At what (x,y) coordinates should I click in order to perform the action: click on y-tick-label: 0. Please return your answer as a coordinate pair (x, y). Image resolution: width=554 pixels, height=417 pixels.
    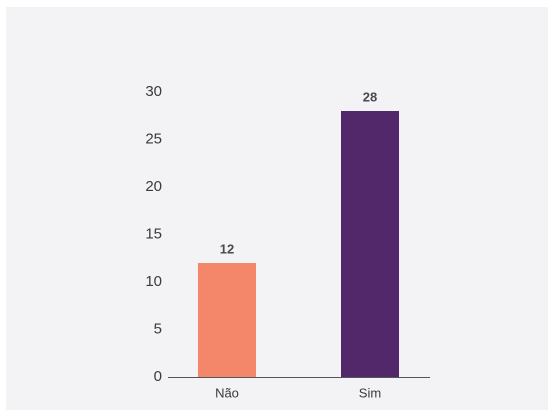
    Looking at the image, I should click on (158, 376).